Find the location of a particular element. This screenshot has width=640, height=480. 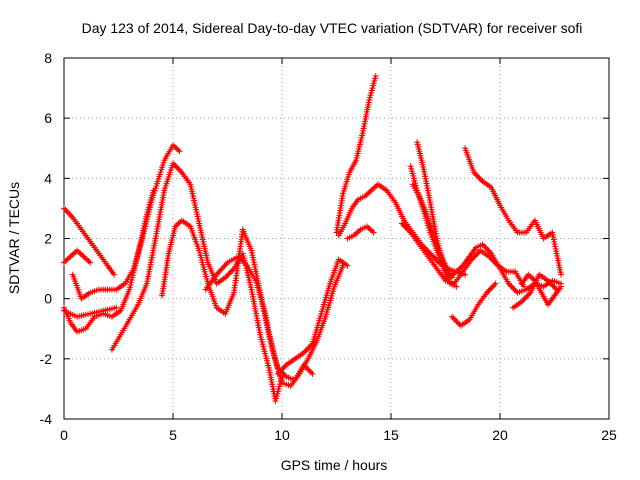

x-tick-label: 25 is located at coordinates (609, 435).